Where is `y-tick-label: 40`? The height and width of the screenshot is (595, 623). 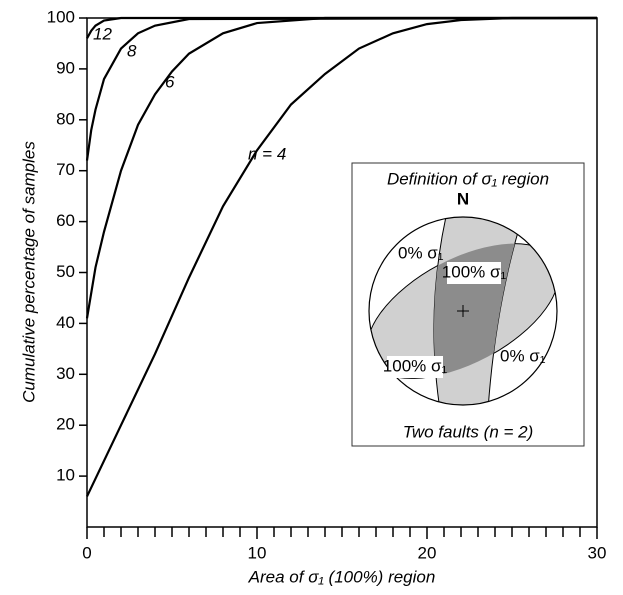
y-tick-label: 40 is located at coordinates (65, 322).